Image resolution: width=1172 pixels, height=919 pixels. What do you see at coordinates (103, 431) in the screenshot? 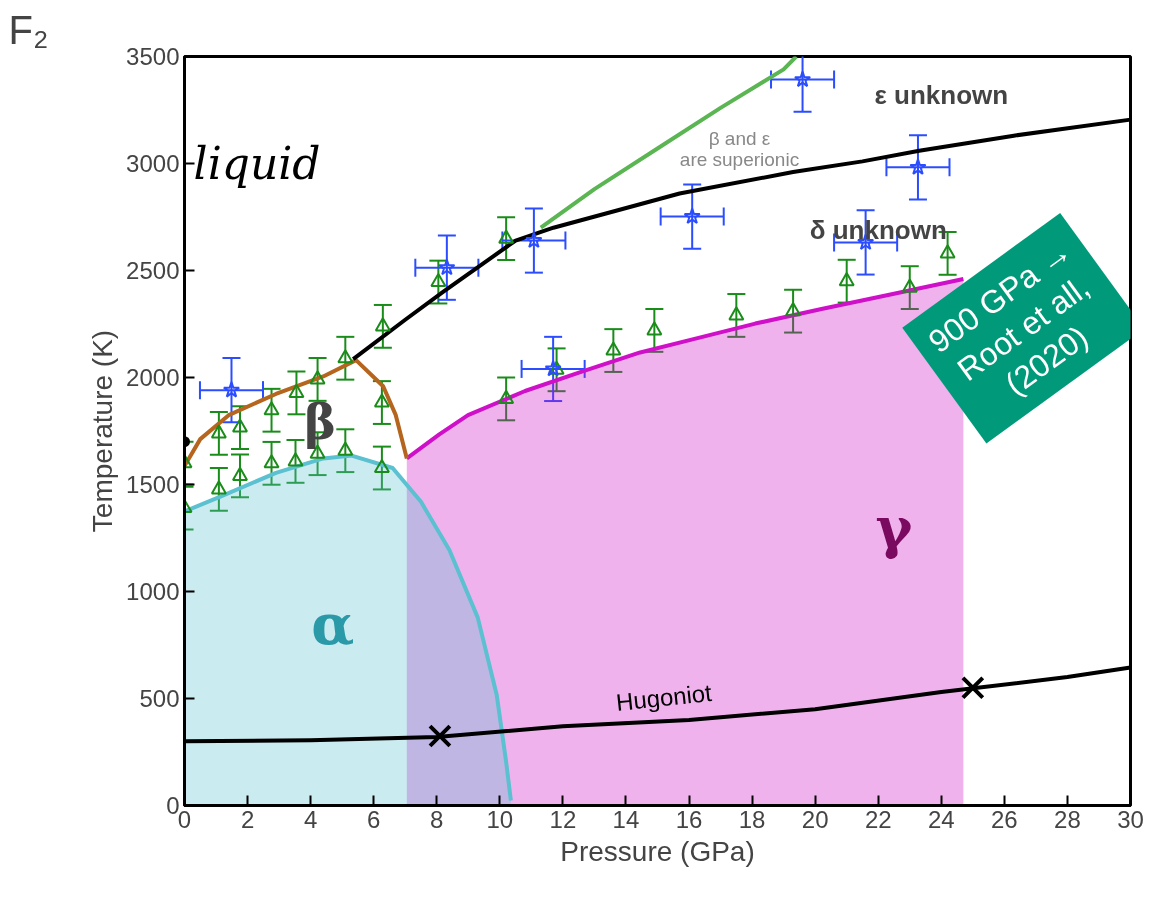
I see `y-axis-title: Temperature (K)` at bounding box center [103, 431].